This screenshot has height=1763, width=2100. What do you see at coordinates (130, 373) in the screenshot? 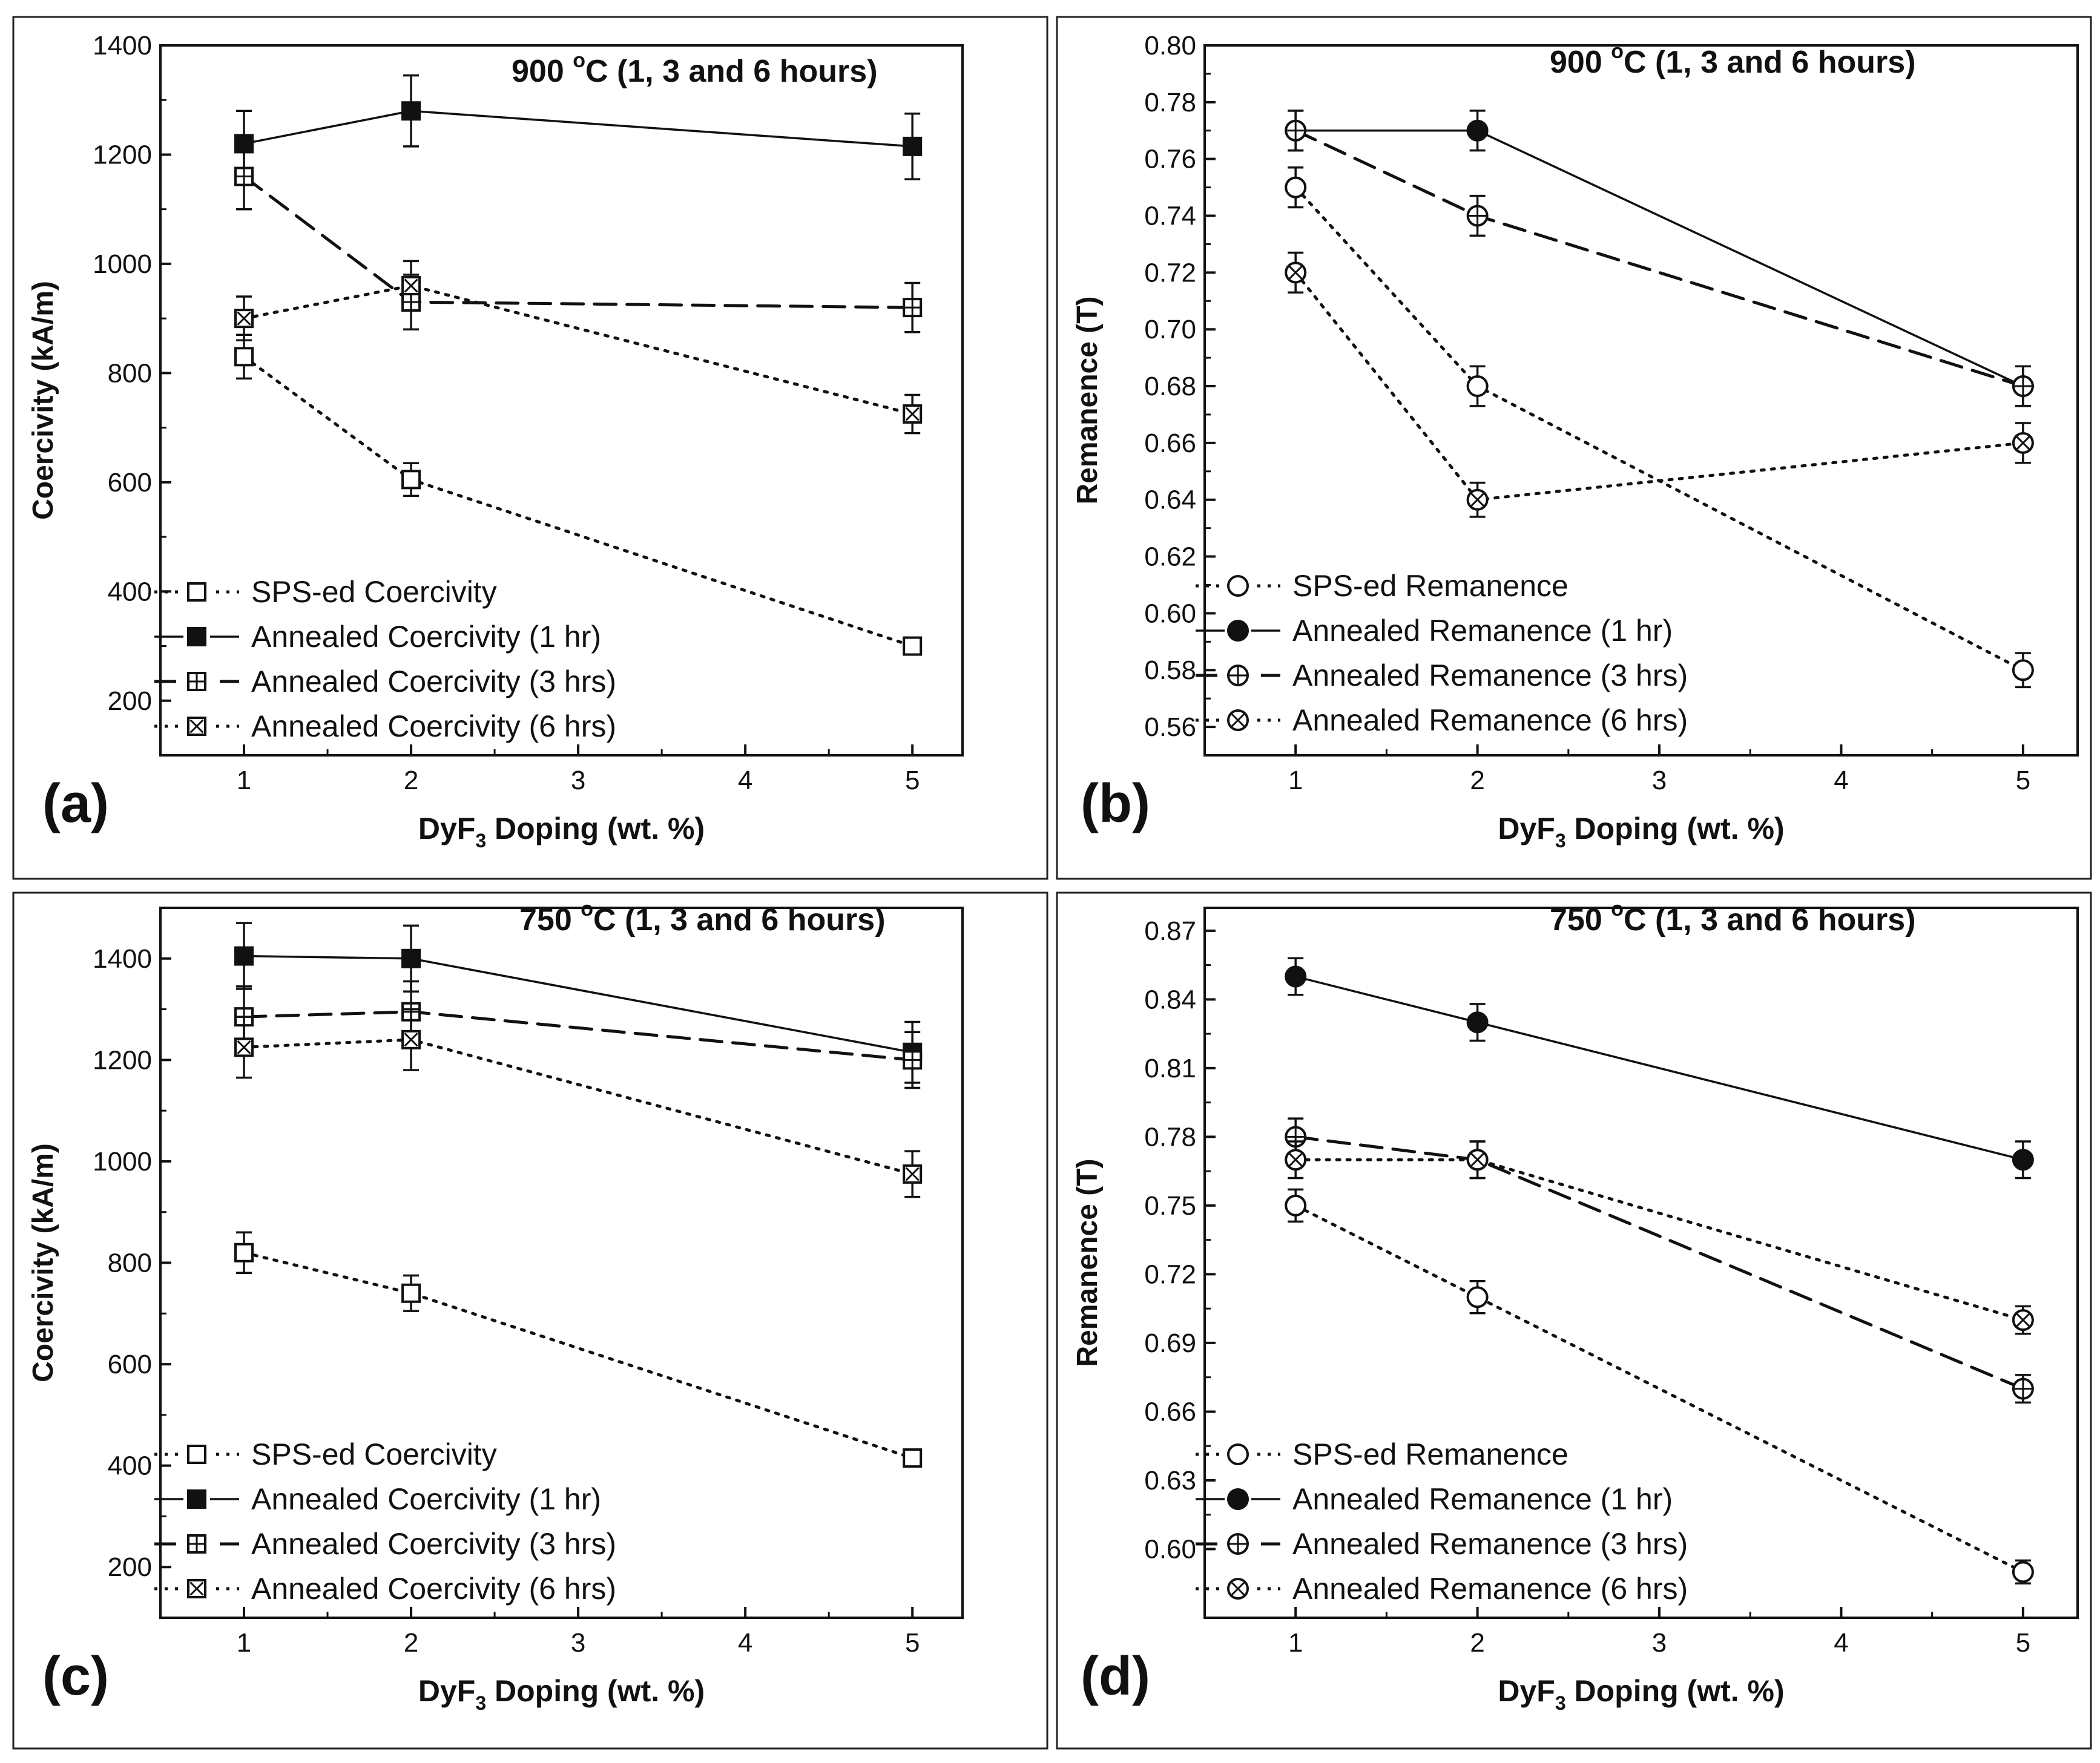
I see `y-tick-label: 800` at bounding box center [130, 373].